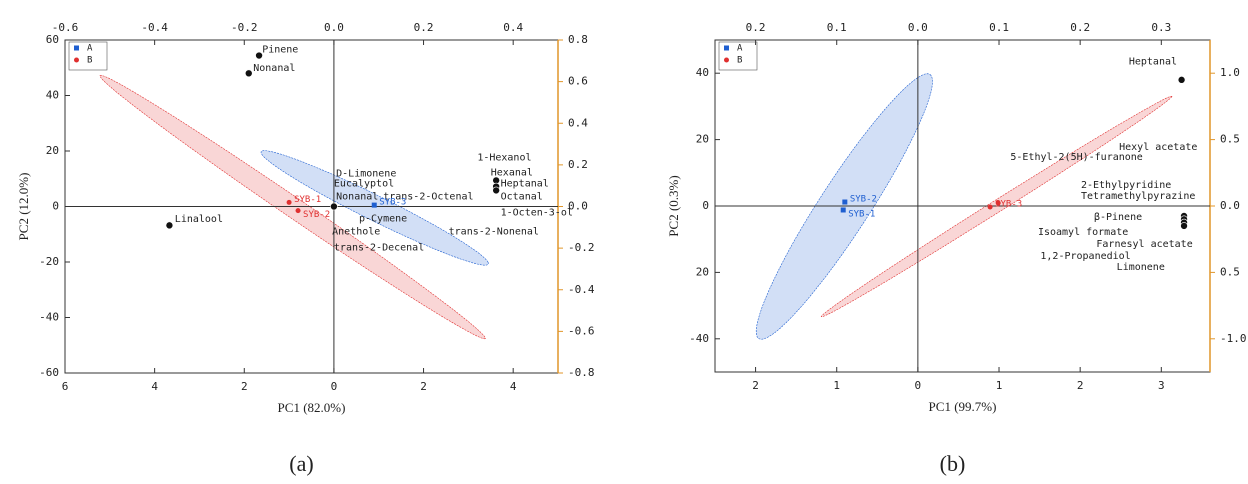 This screenshot has height=484, width=1248. Describe the element at coordinates (312, 407) in the screenshot. I see `x-axis-title: PC1 (82.0%)` at that location.